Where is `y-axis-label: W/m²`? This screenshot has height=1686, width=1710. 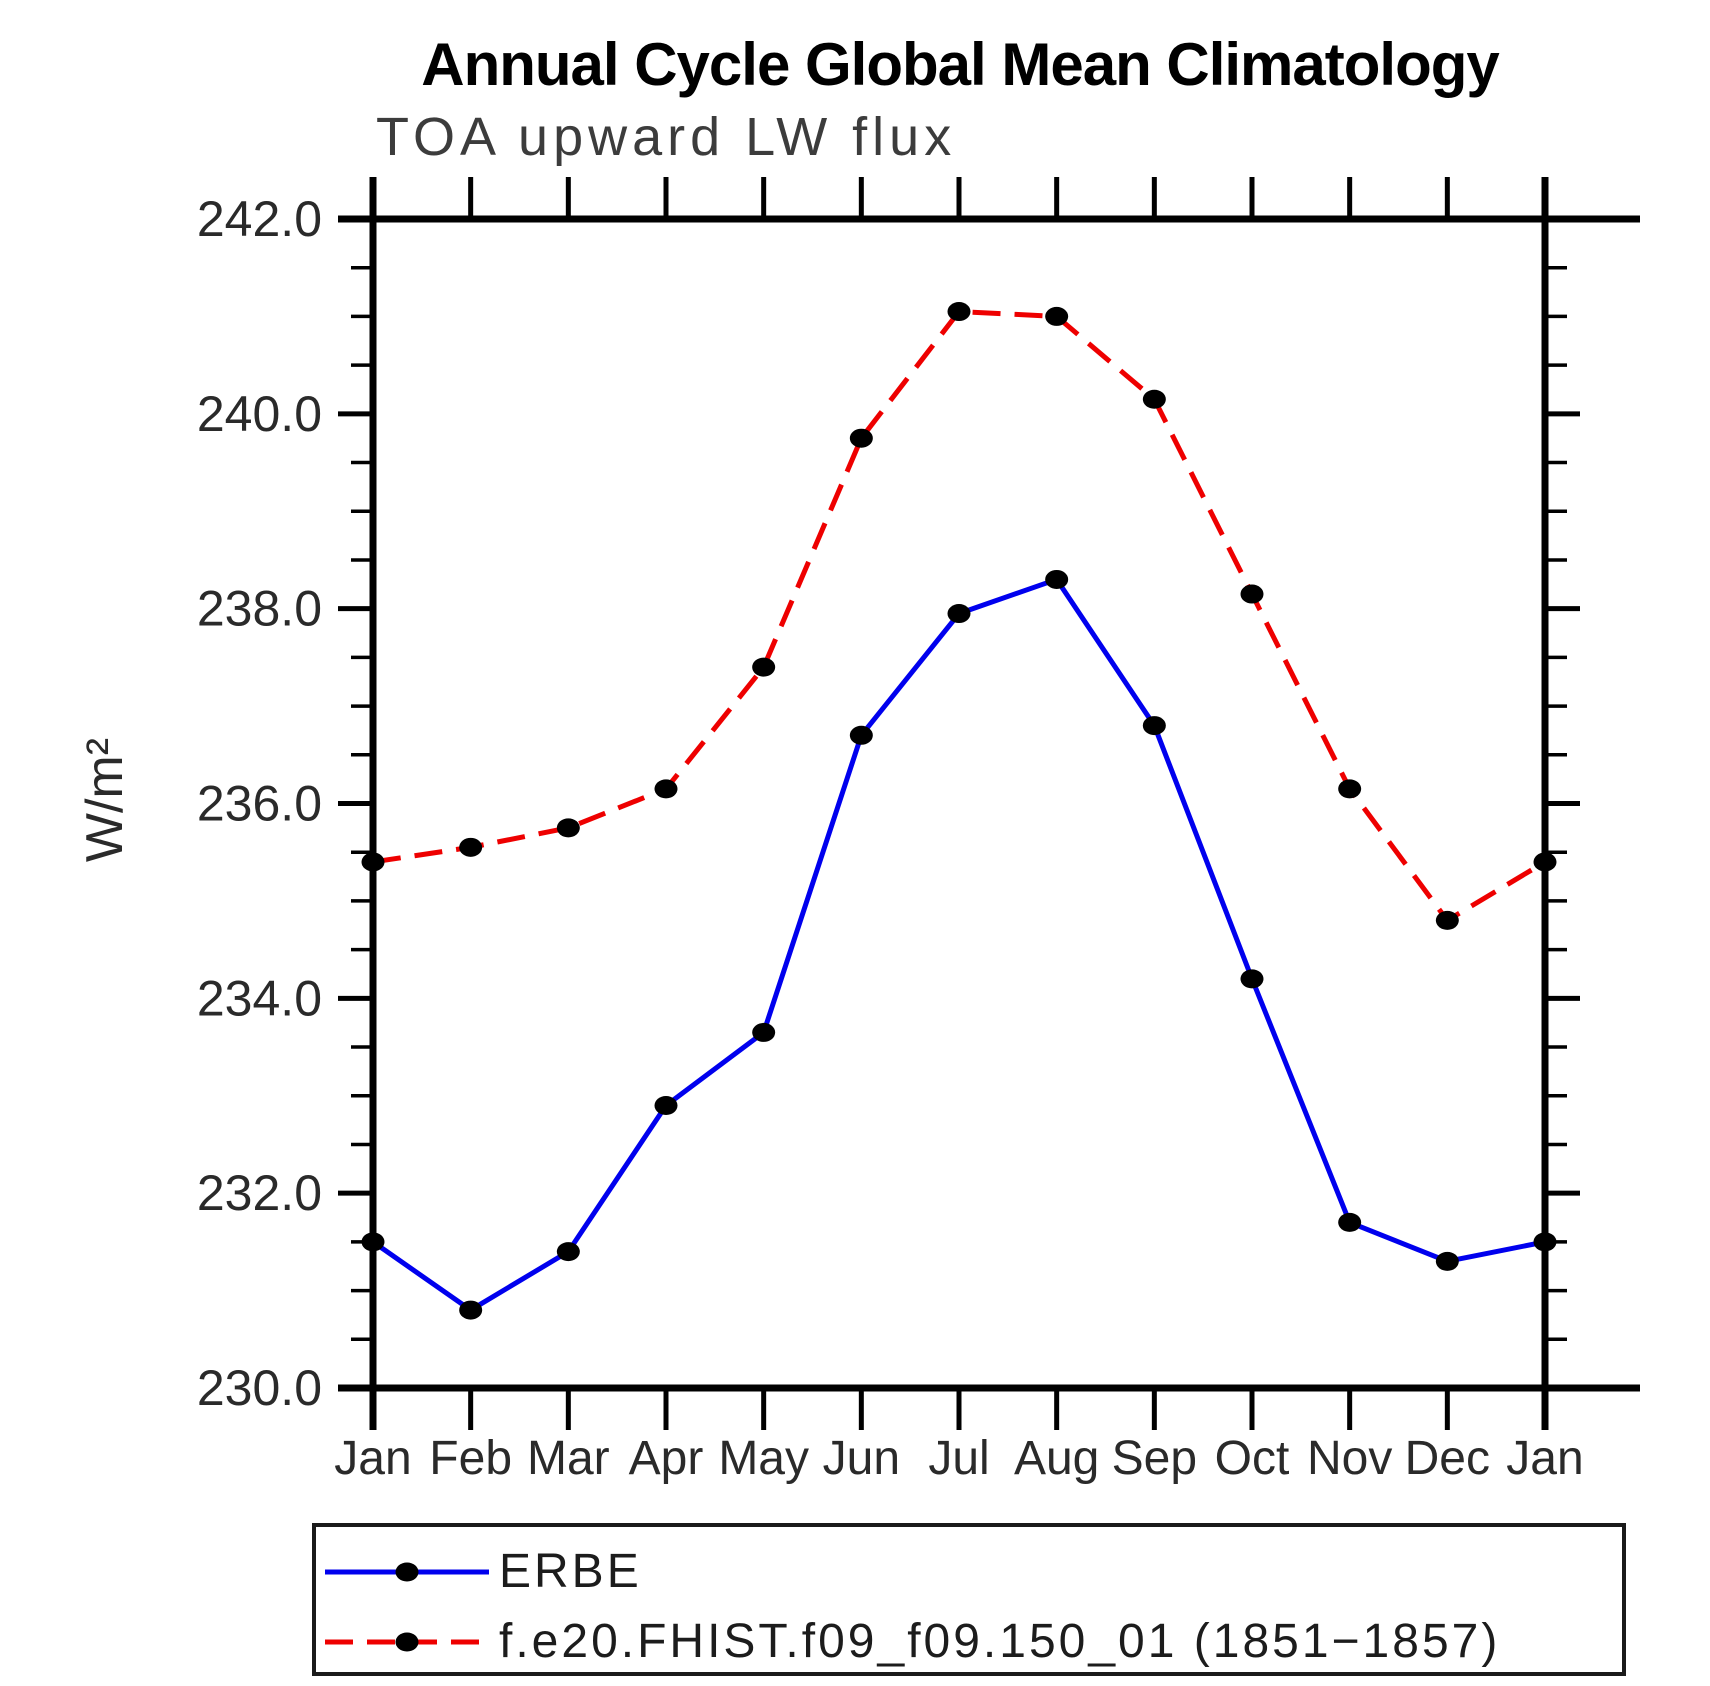 y-axis-label: W/m² is located at coordinates (105, 800).